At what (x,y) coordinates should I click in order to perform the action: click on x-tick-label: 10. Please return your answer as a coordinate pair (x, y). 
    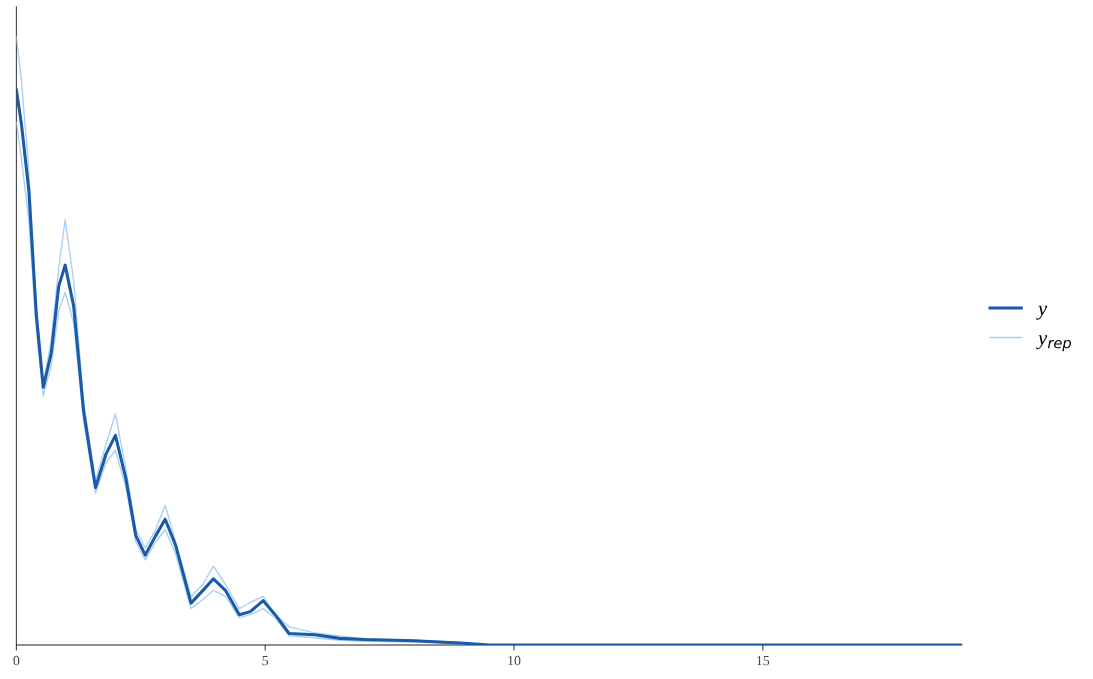
    Looking at the image, I should click on (514, 660).